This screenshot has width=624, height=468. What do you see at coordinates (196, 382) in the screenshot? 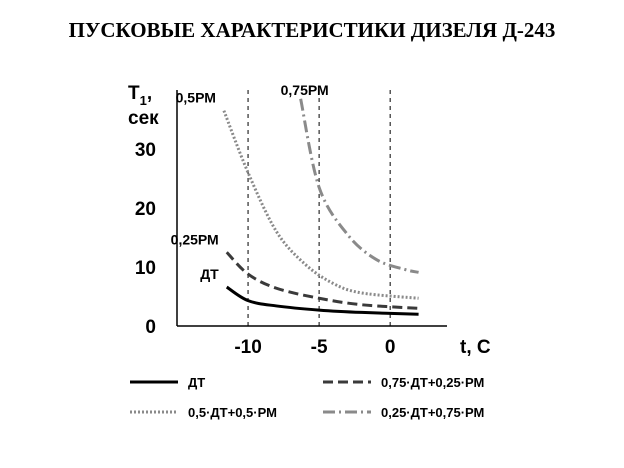
I see `legend-label-0: ДТ` at bounding box center [196, 382].